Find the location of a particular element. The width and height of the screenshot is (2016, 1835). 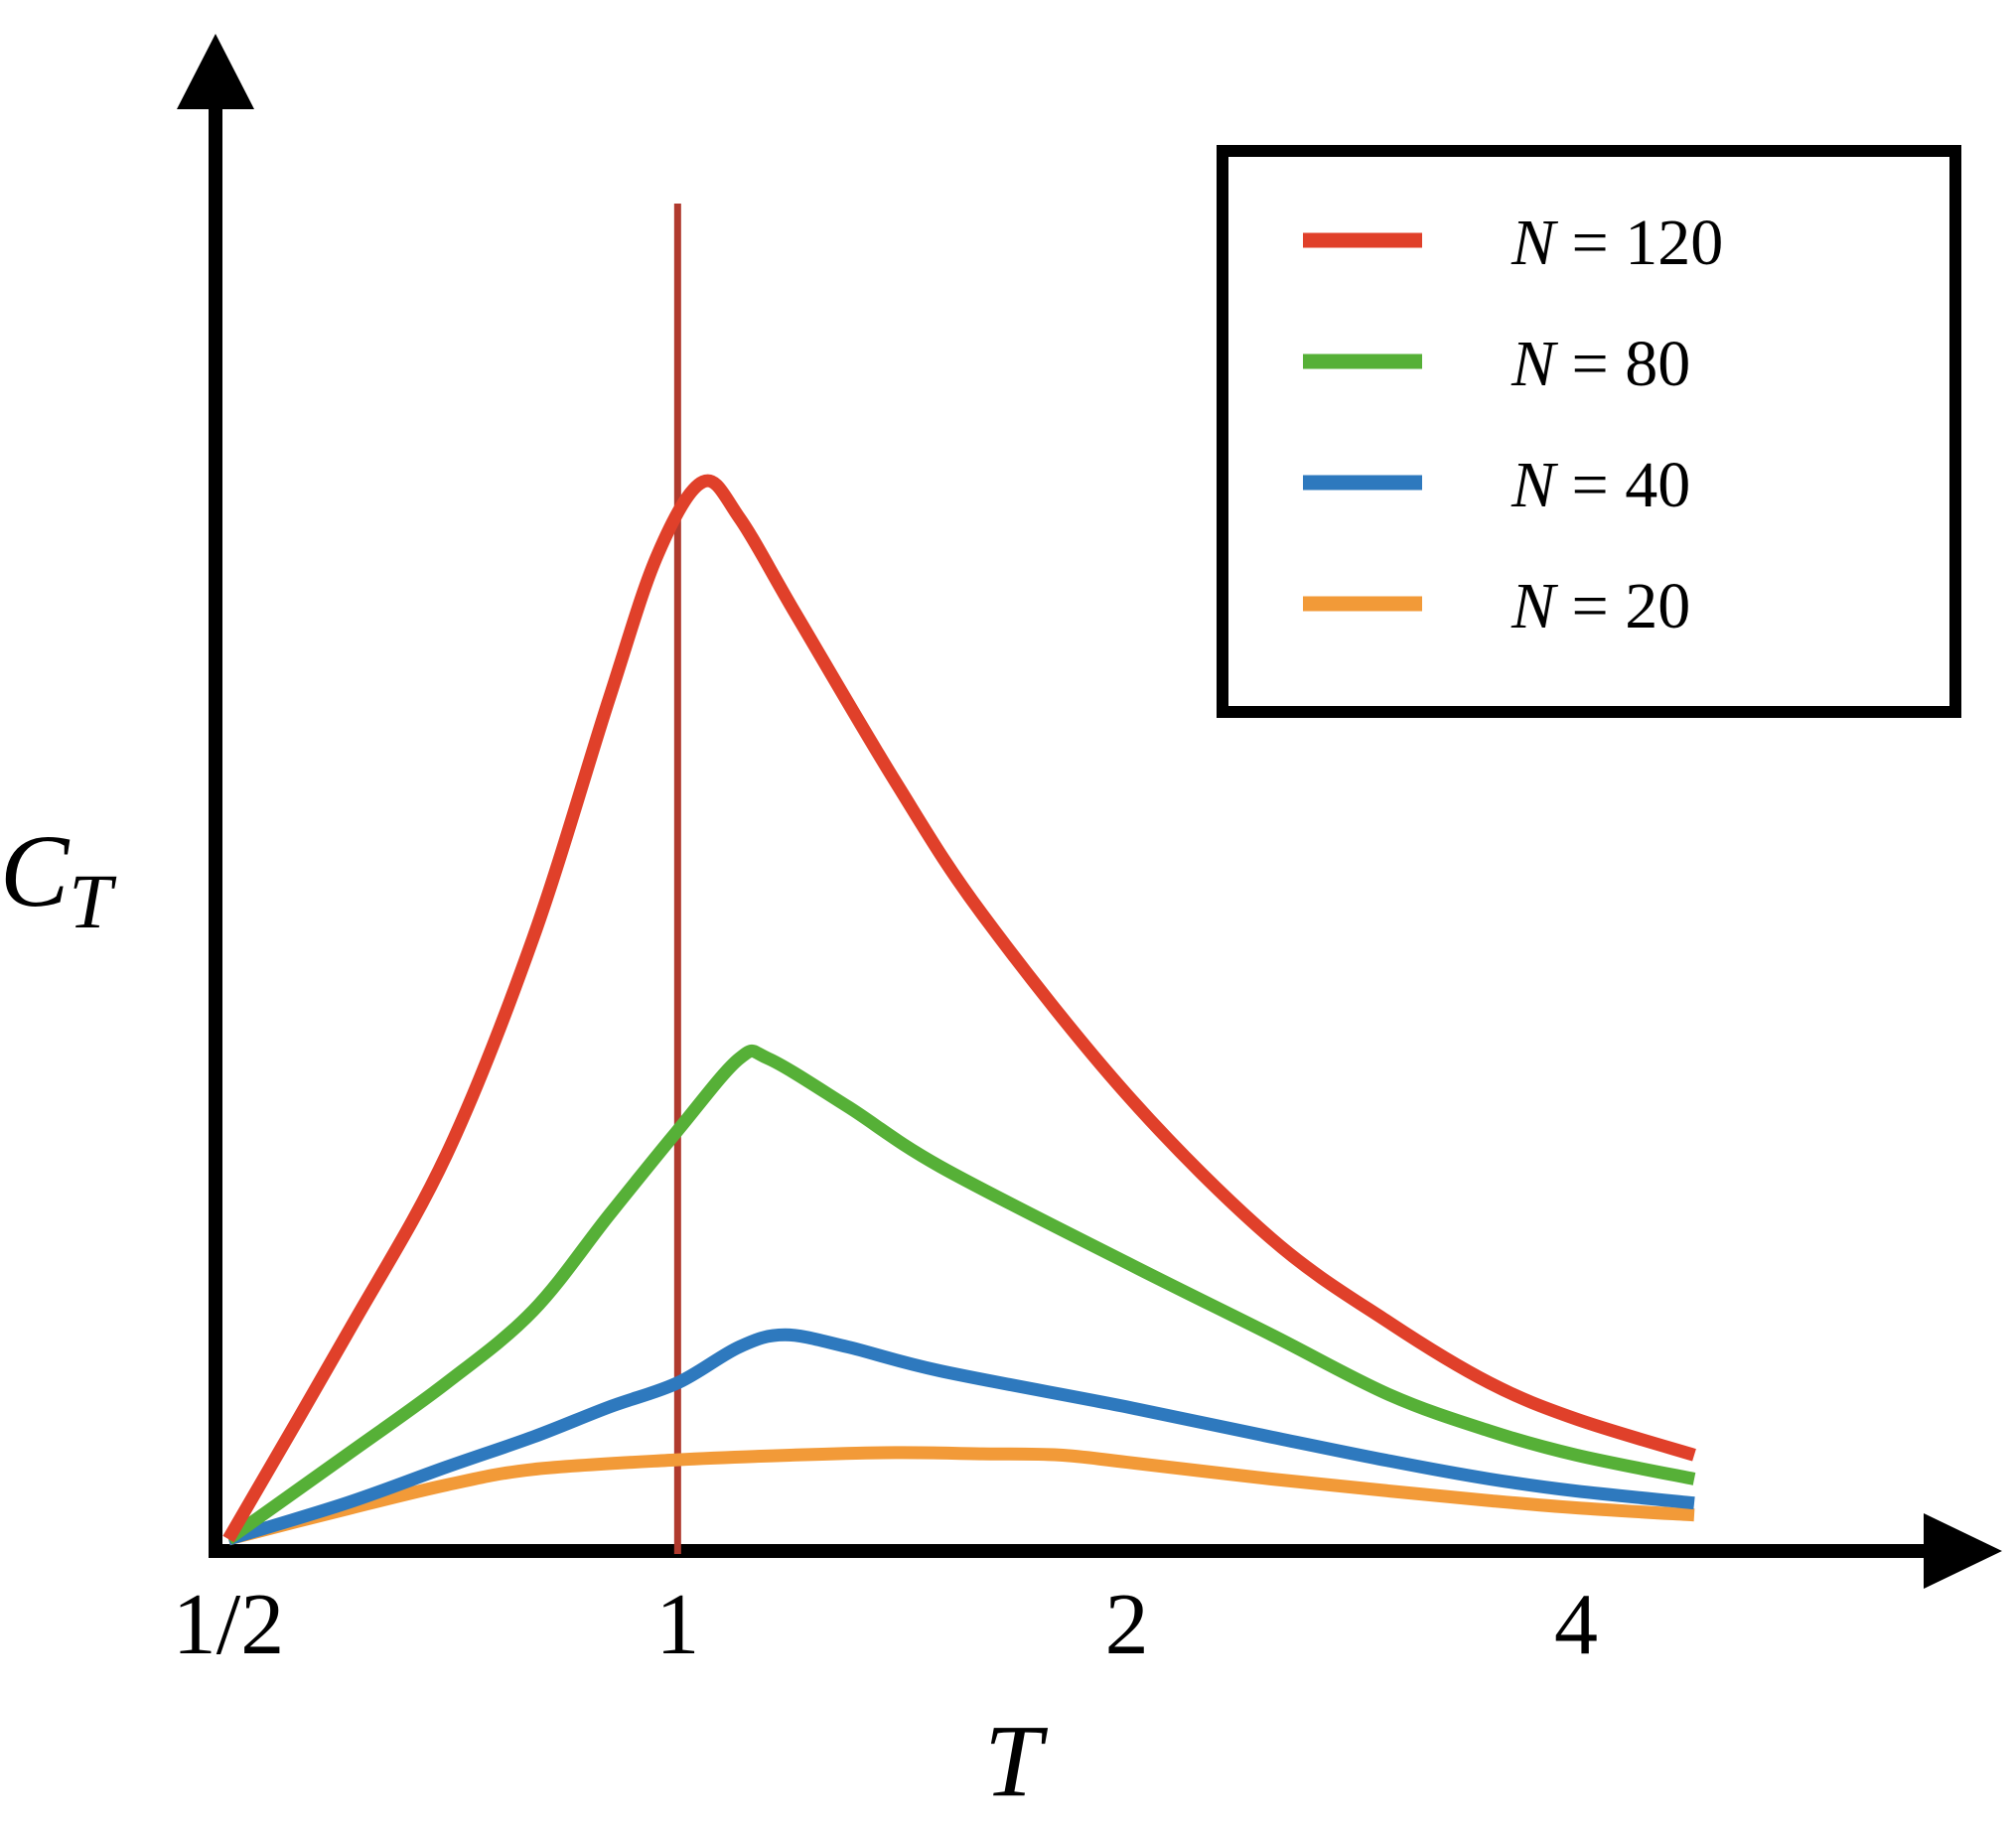

x-tick-label-0: 1/2 is located at coordinates (228, 1625).